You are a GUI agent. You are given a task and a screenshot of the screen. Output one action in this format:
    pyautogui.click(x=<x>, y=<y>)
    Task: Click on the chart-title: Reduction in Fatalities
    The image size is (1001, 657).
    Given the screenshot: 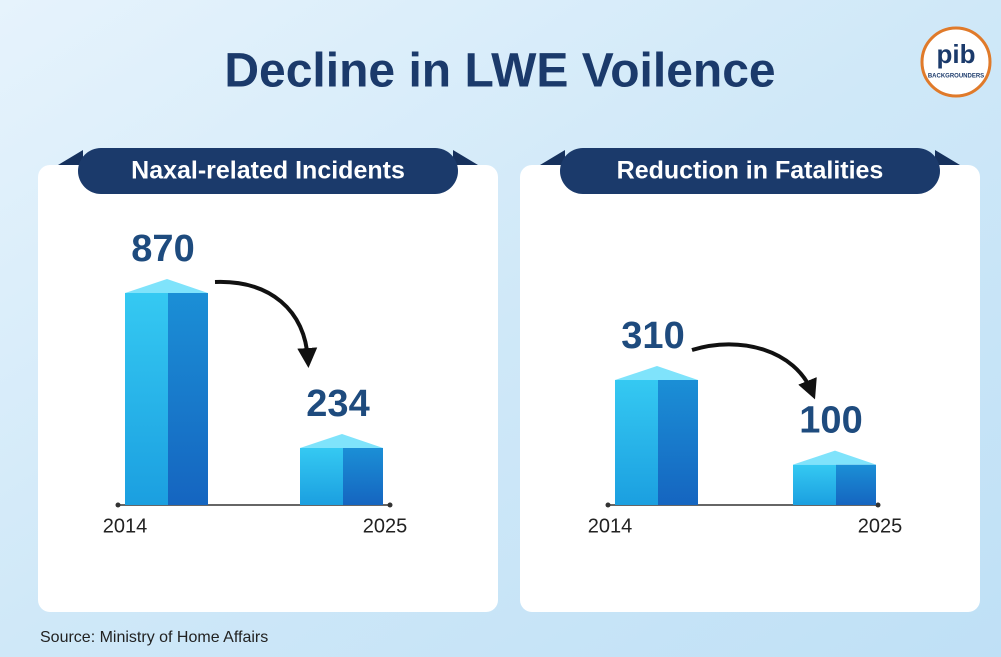 What is the action you would take?
    pyautogui.click(x=750, y=171)
    